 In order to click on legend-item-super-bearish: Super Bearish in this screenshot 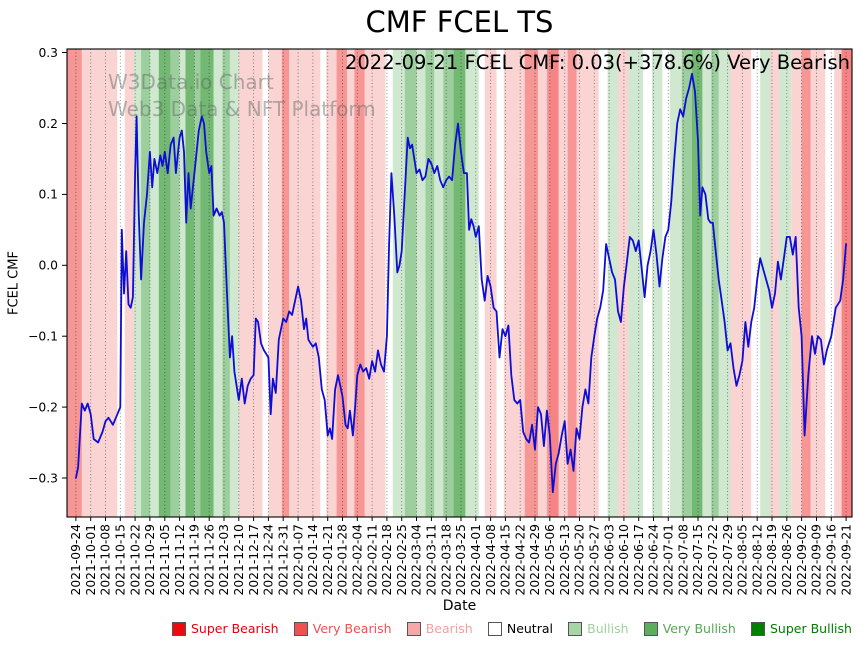, I will do `click(225, 628)`.